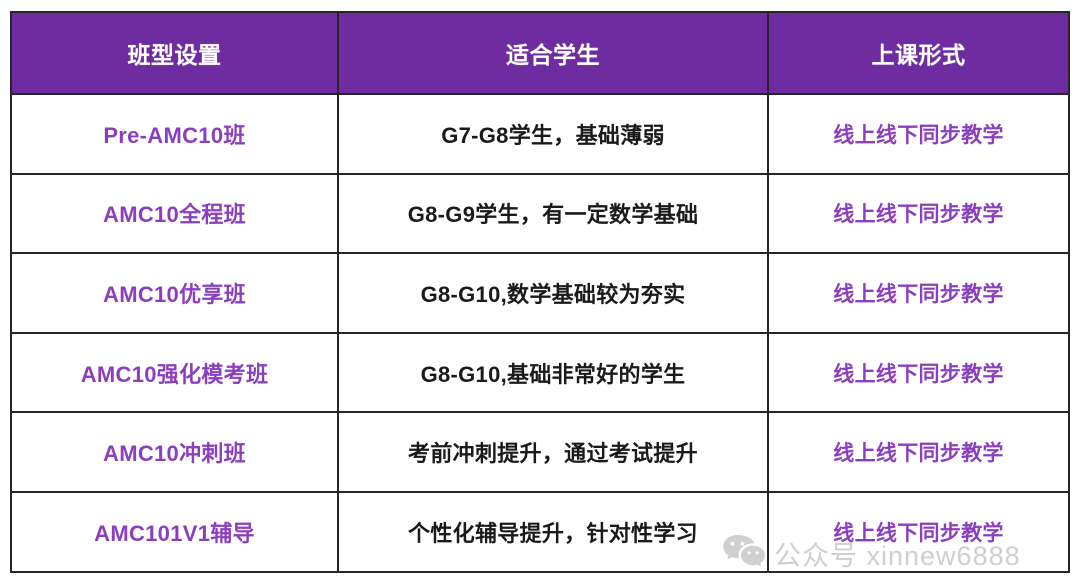  What do you see at coordinates (174, 53) in the screenshot?
I see `column-header-class-setting: 班型设置` at bounding box center [174, 53].